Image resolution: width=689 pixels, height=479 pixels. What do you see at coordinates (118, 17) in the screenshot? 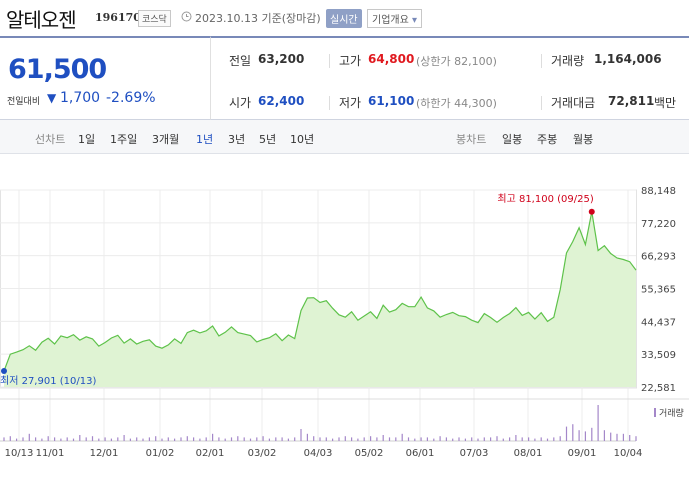
I see `stock-code: 196170` at bounding box center [118, 17].